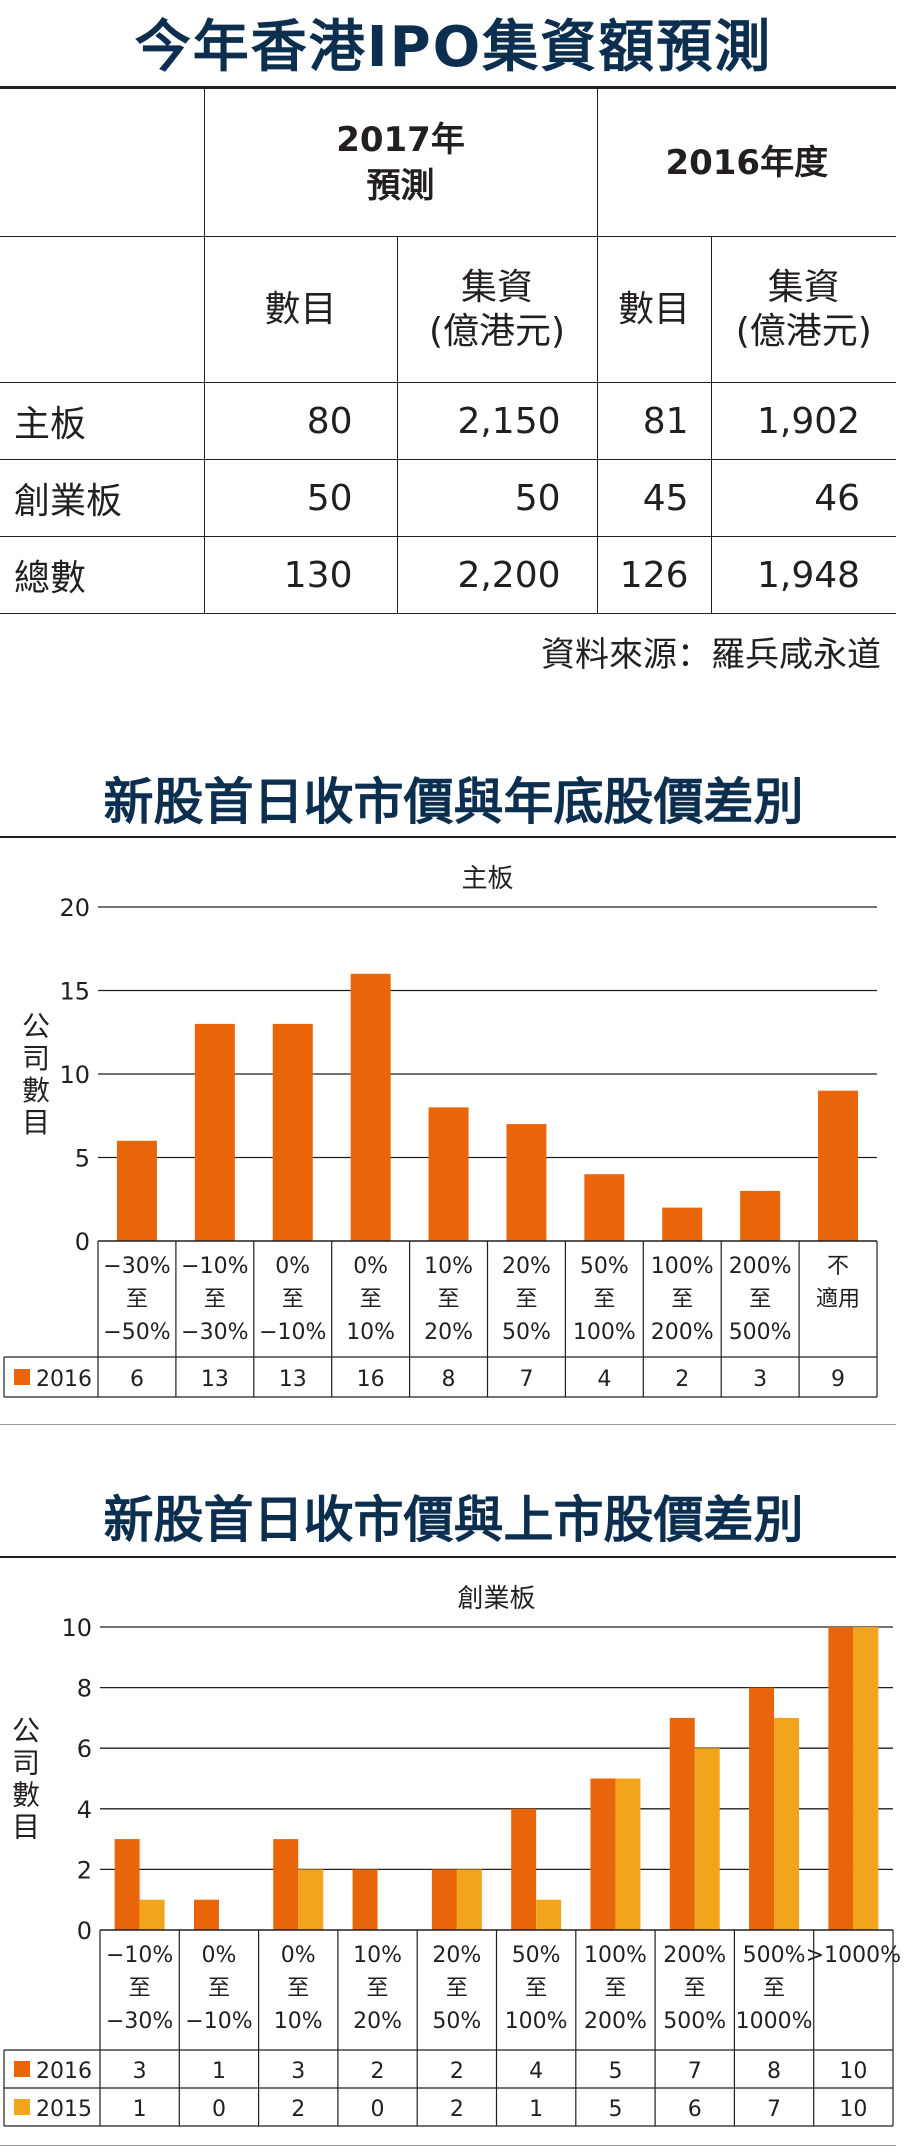 The width and height of the screenshot is (907, 2151). What do you see at coordinates (448, 1557) in the screenshot?
I see `chart2-rule` at bounding box center [448, 1557].